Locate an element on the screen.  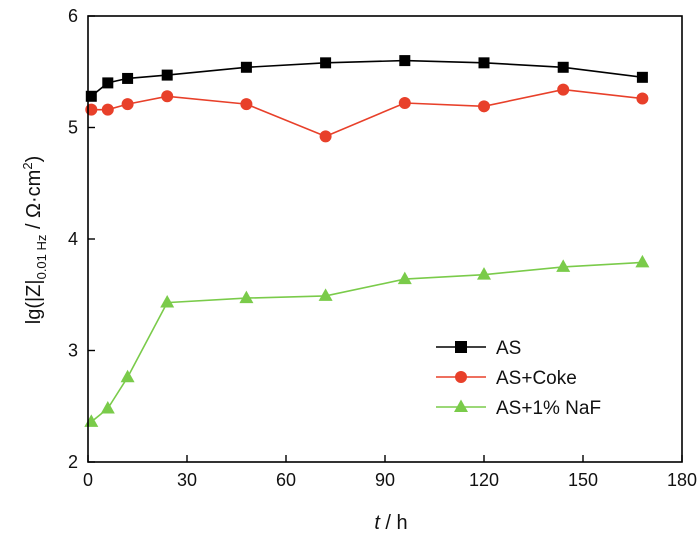
legend-item-as-coke: AS+Coke is located at coordinates (506, 378).